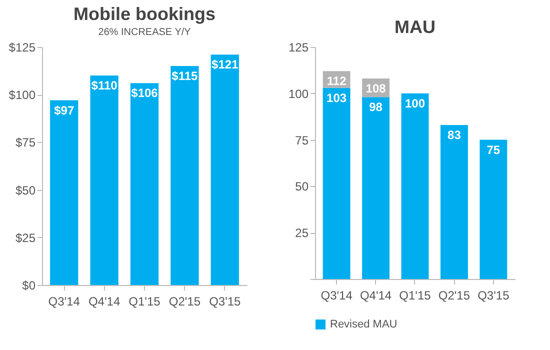 The image size is (550, 350). I want to click on y-tick-label: $100, so click(22, 95).